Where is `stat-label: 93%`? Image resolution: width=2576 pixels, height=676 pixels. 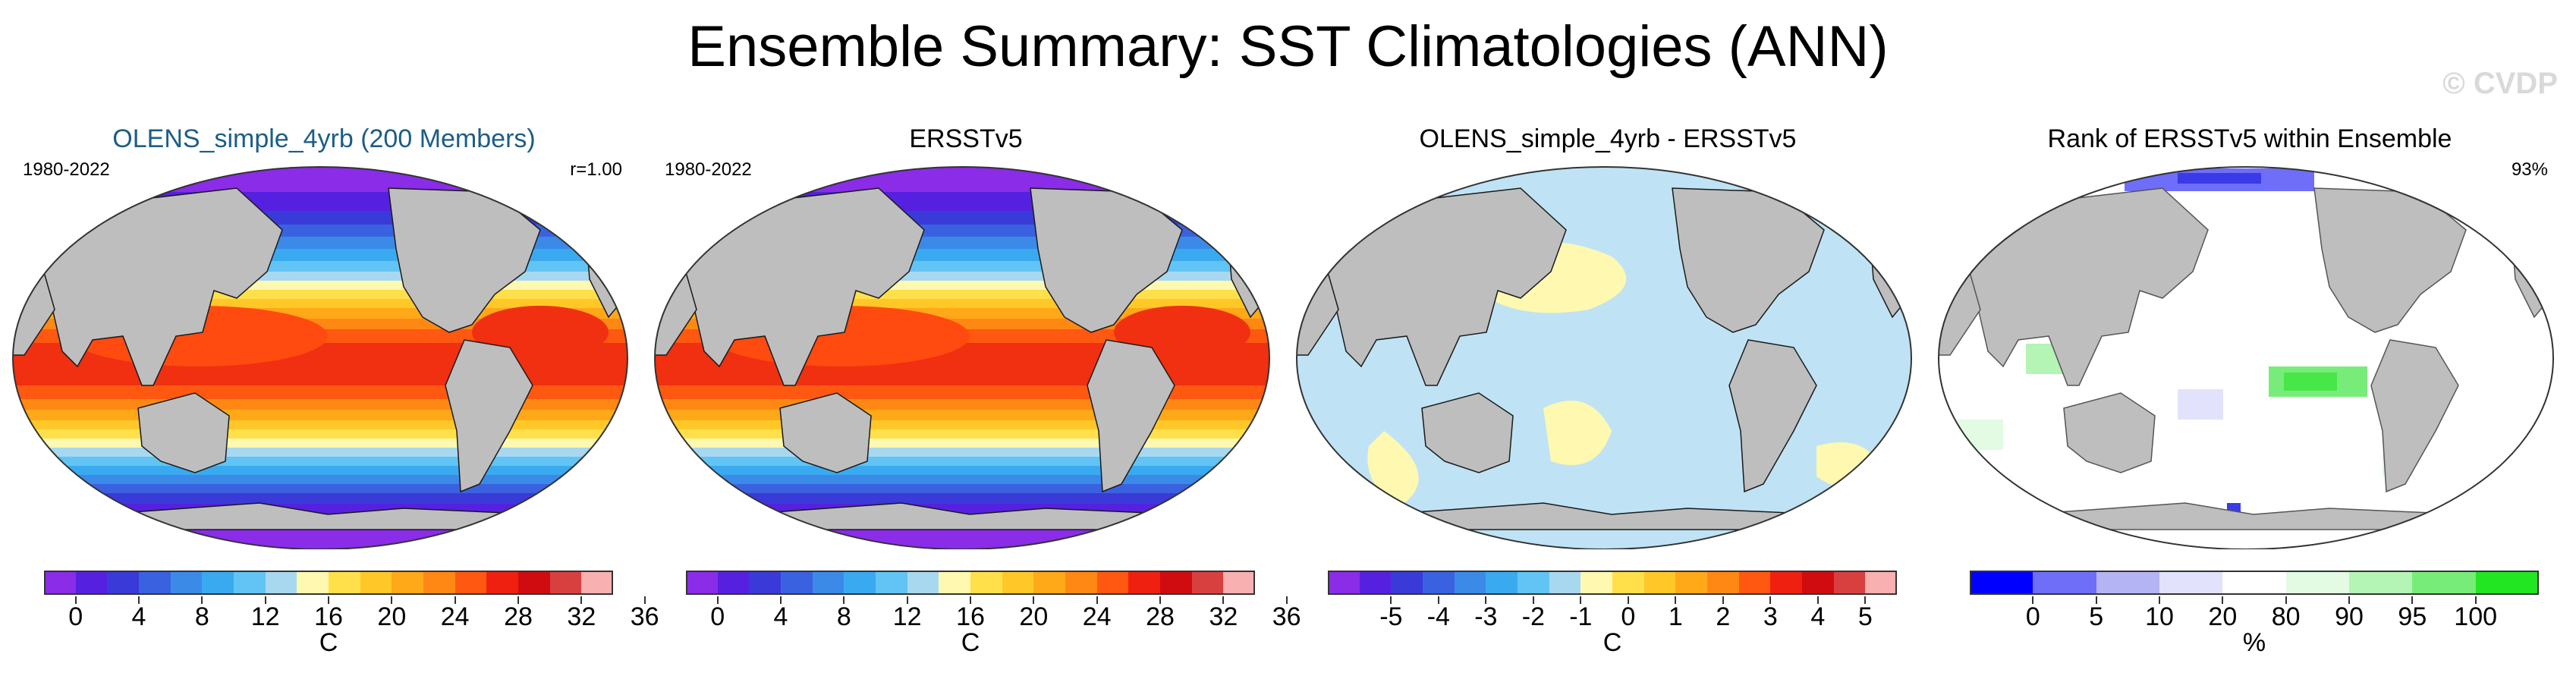
stat-label: 93% is located at coordinates (2529, 169).